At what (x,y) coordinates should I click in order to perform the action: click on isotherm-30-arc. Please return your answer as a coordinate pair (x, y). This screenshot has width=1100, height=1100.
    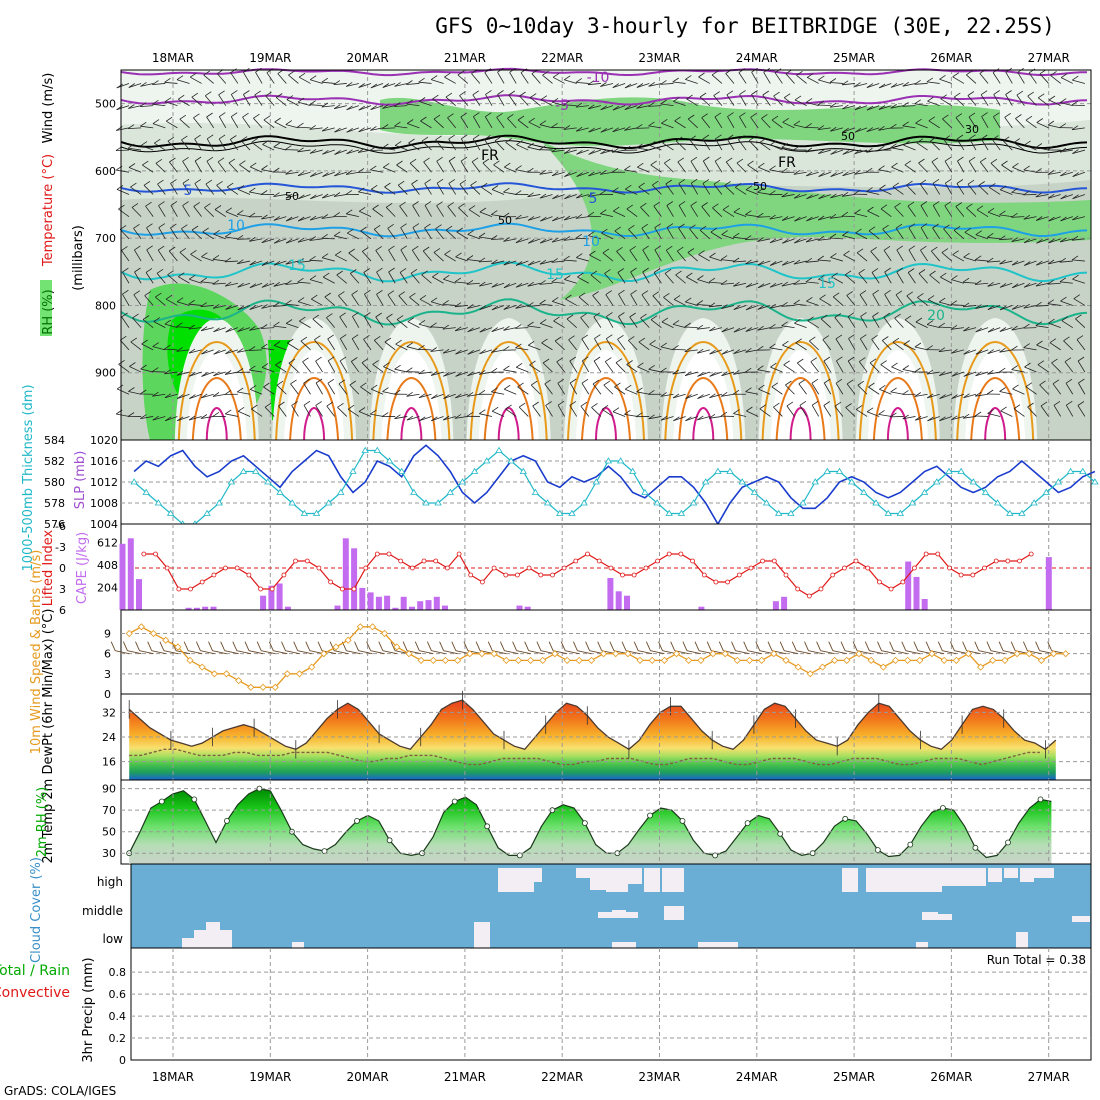
    Looking at the image, I should click on (605, 408).